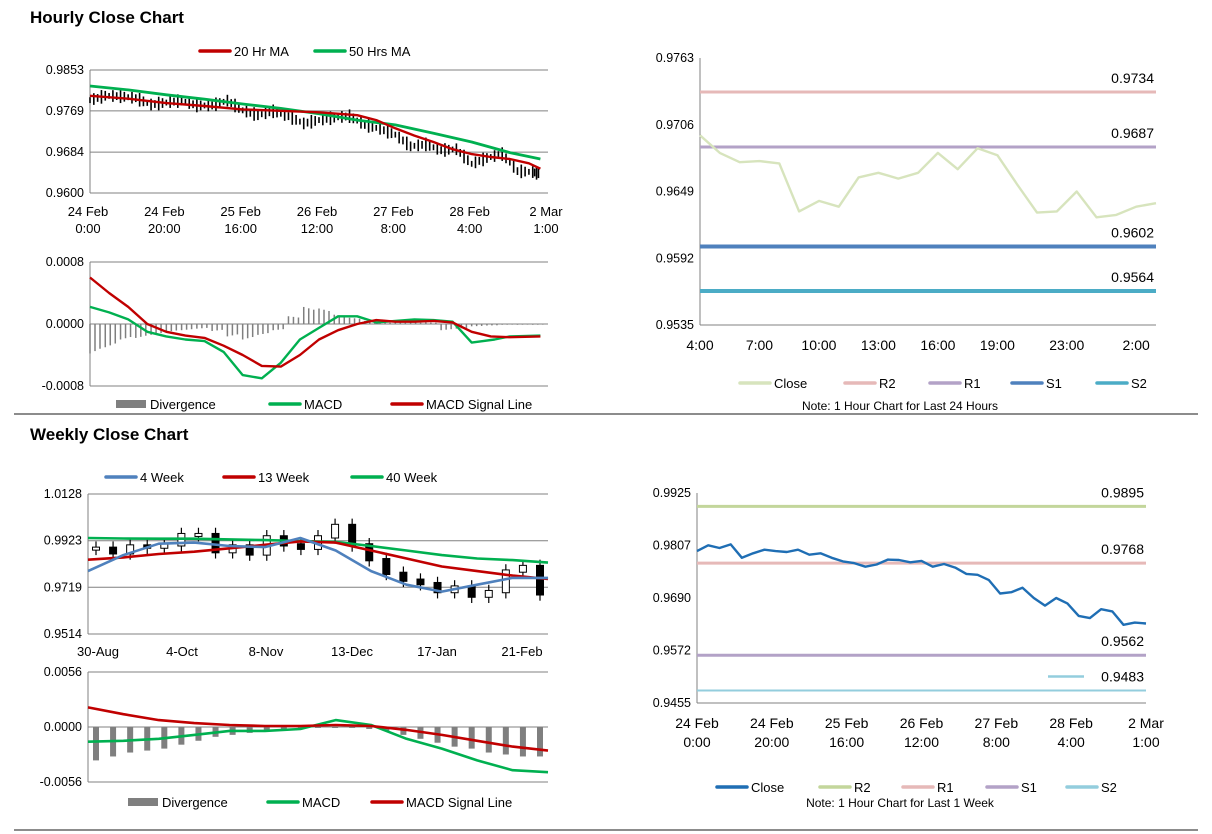 The height and width of the screenshot is (834, 1212). Describe the element at coordinates (318, 560) in the screenshot. I see `weekly-price-13-week-line` at that location.